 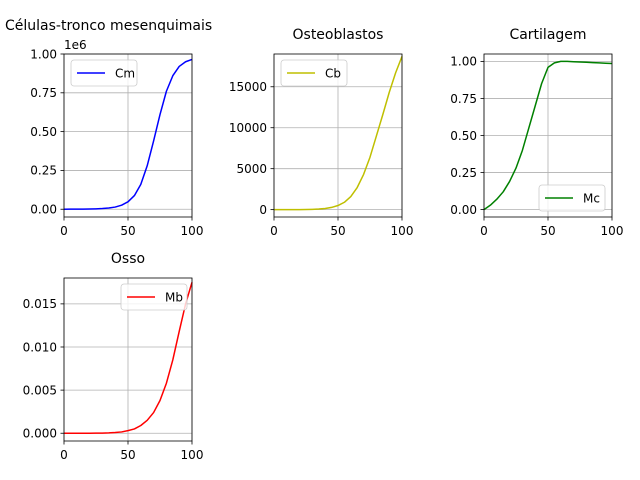 What do you see at coordinates (338, 133) in the screenshot?
I see `series-line-Cb` at bounding box center [338, 133].